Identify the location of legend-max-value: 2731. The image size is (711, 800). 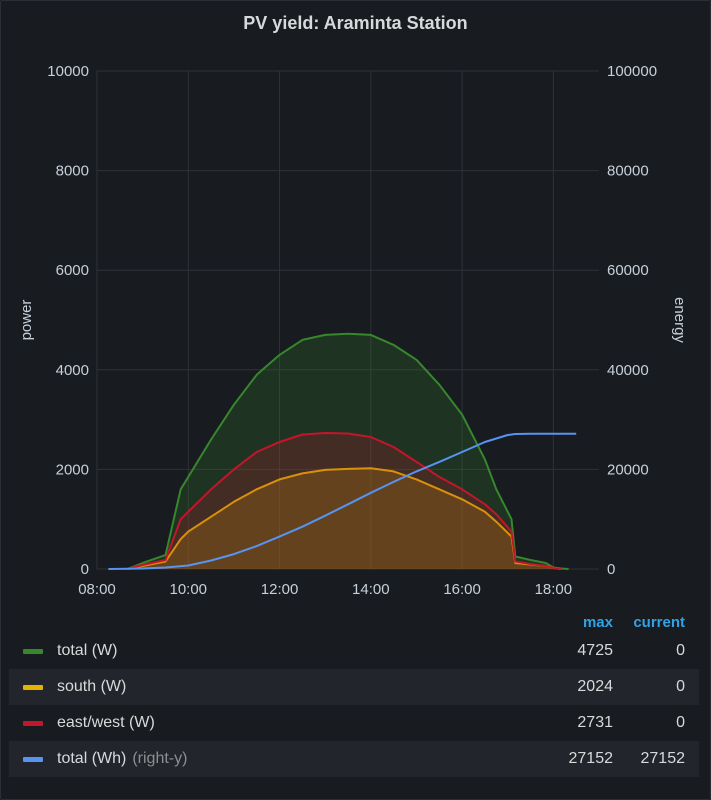
(595, 722).